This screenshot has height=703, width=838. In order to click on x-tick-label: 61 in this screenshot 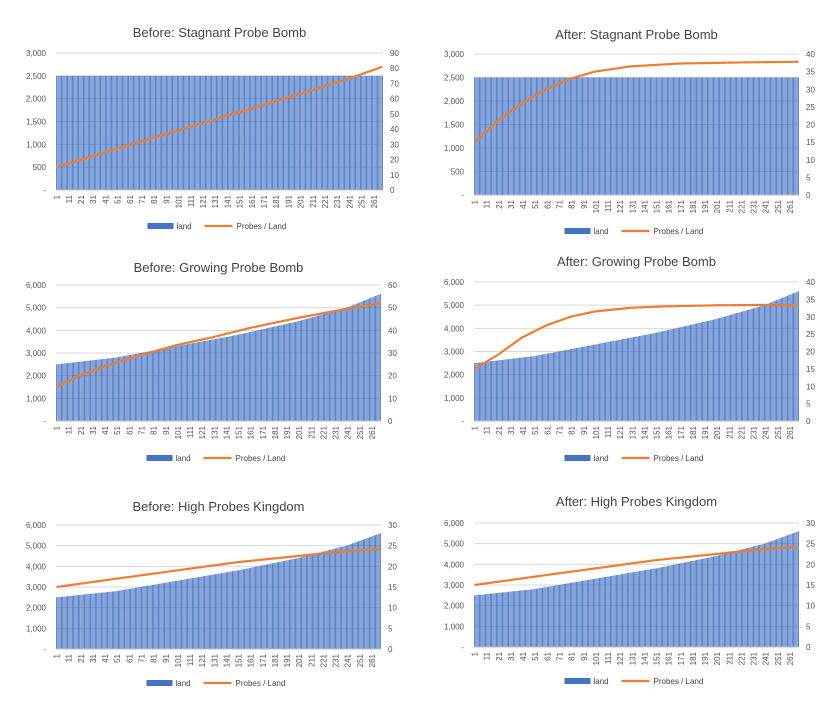, I will do `click(547, 655)`.